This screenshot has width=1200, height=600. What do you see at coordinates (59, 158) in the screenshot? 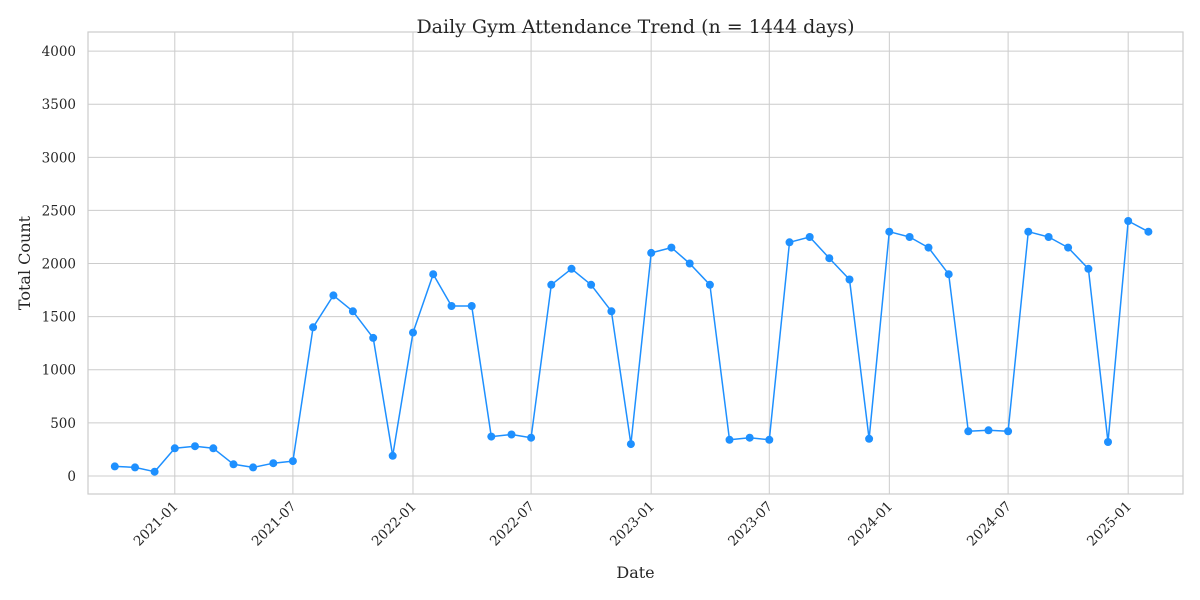
I see `y-tick-label: 3000` at bounding box center [59, 158].